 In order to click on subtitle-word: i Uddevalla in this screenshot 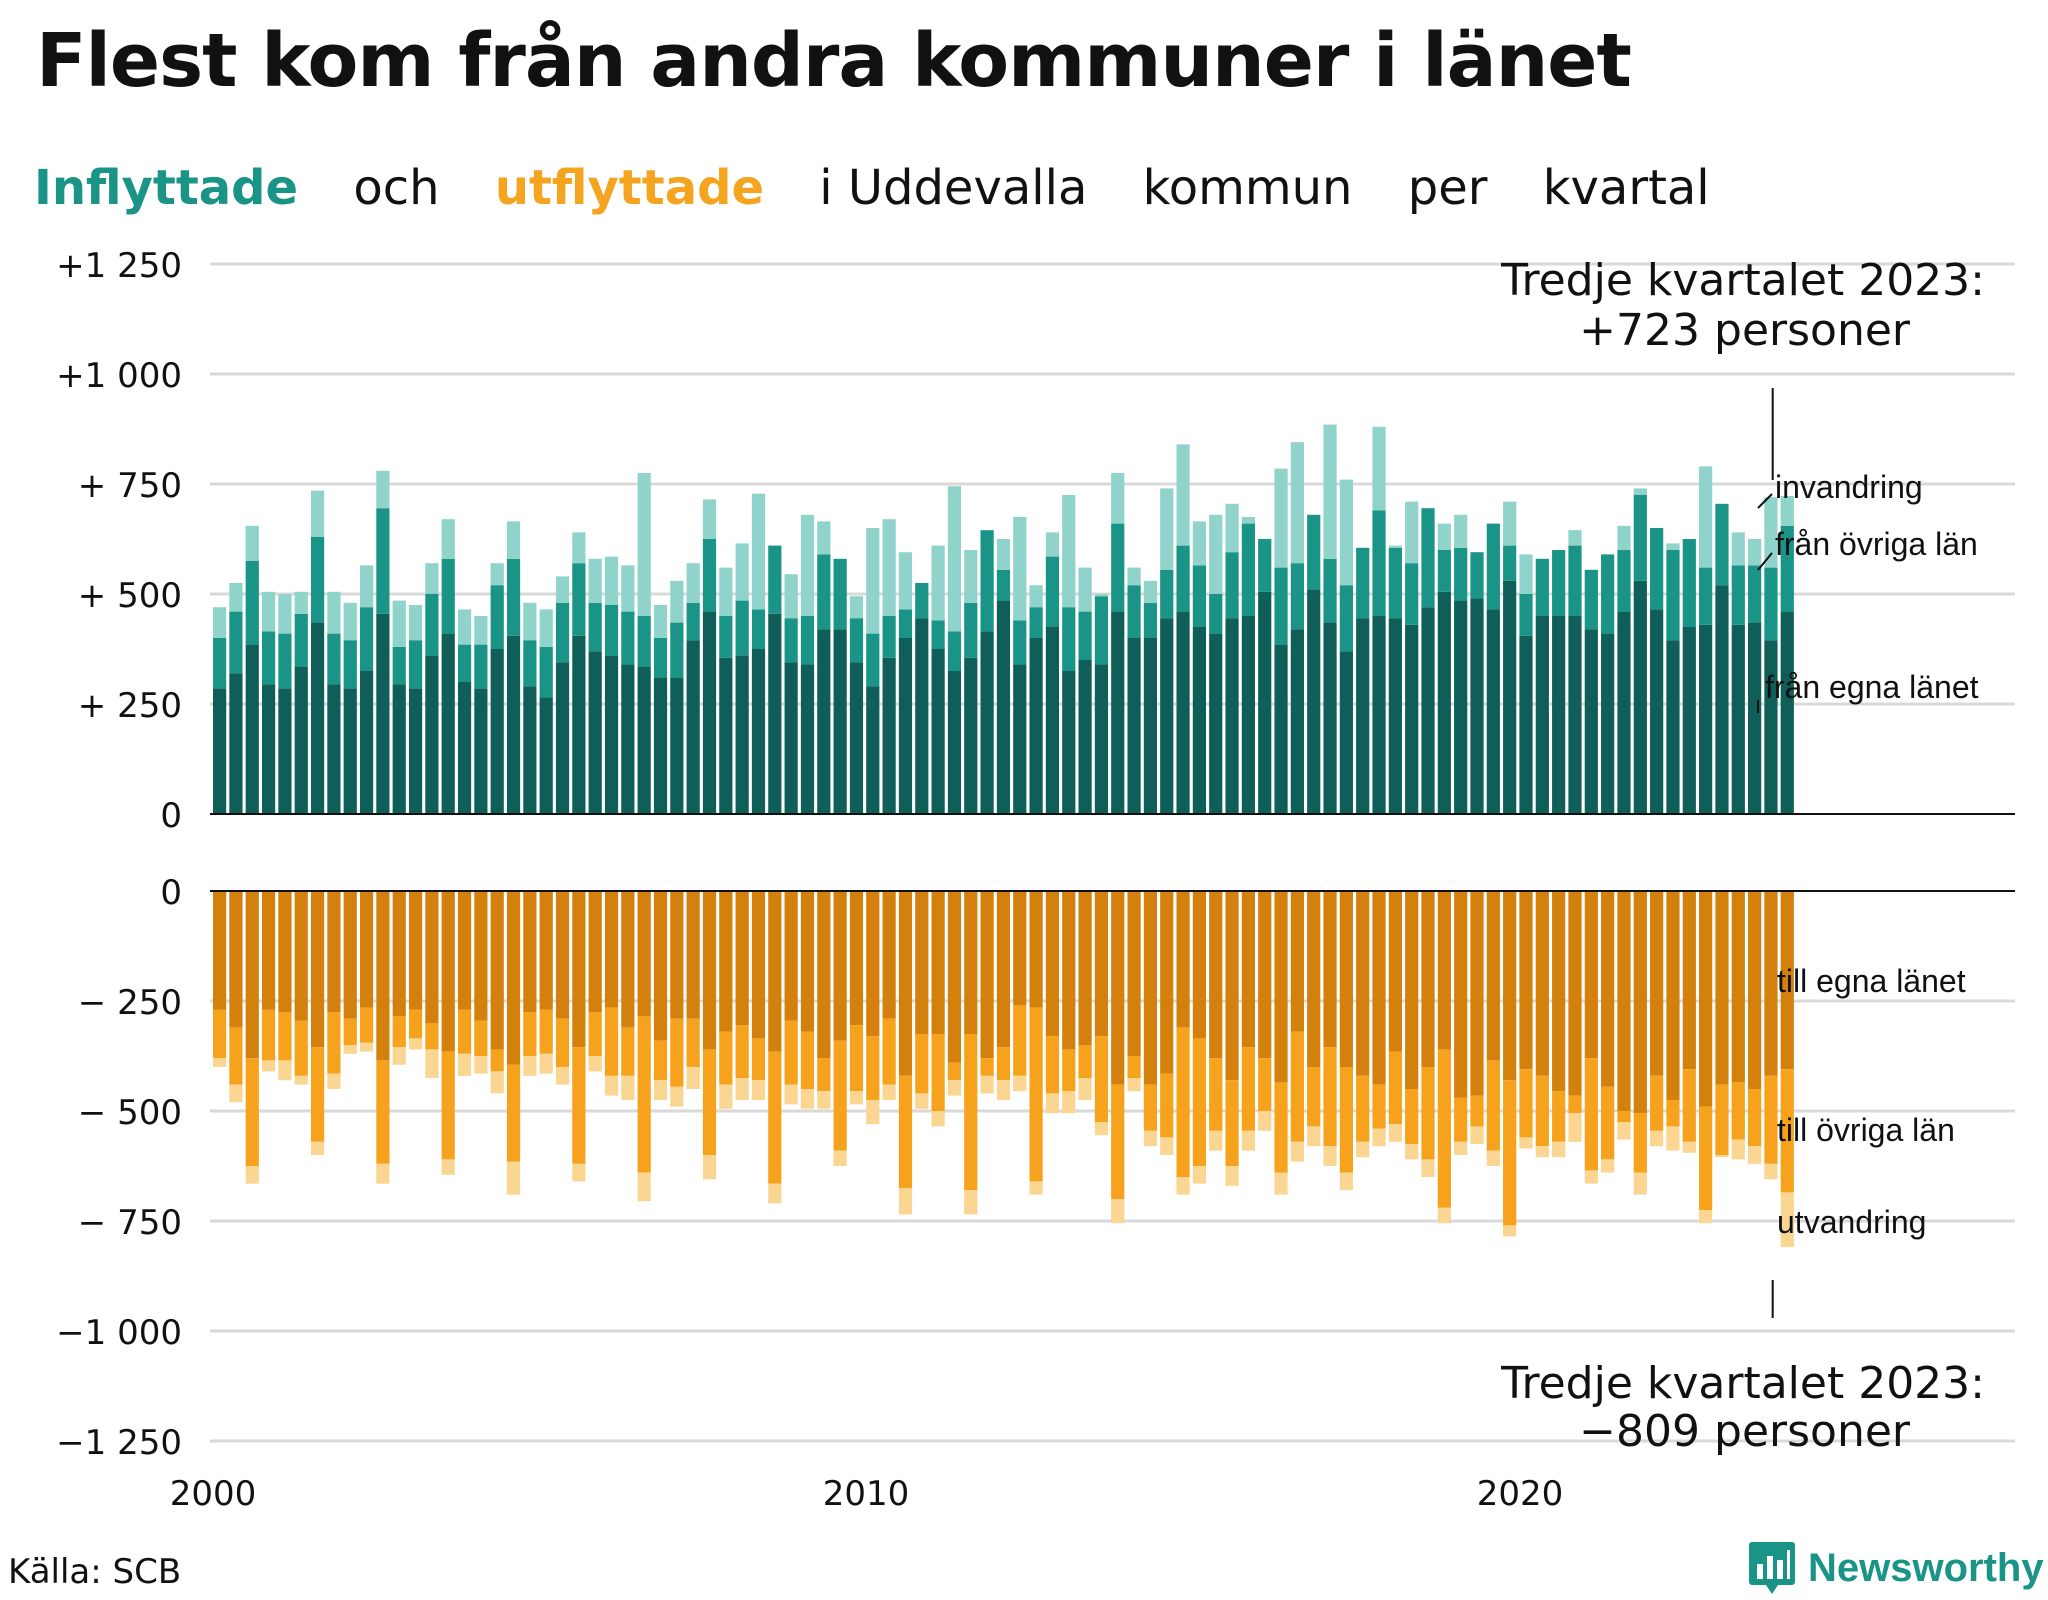, I will do `click(953, 188)`.